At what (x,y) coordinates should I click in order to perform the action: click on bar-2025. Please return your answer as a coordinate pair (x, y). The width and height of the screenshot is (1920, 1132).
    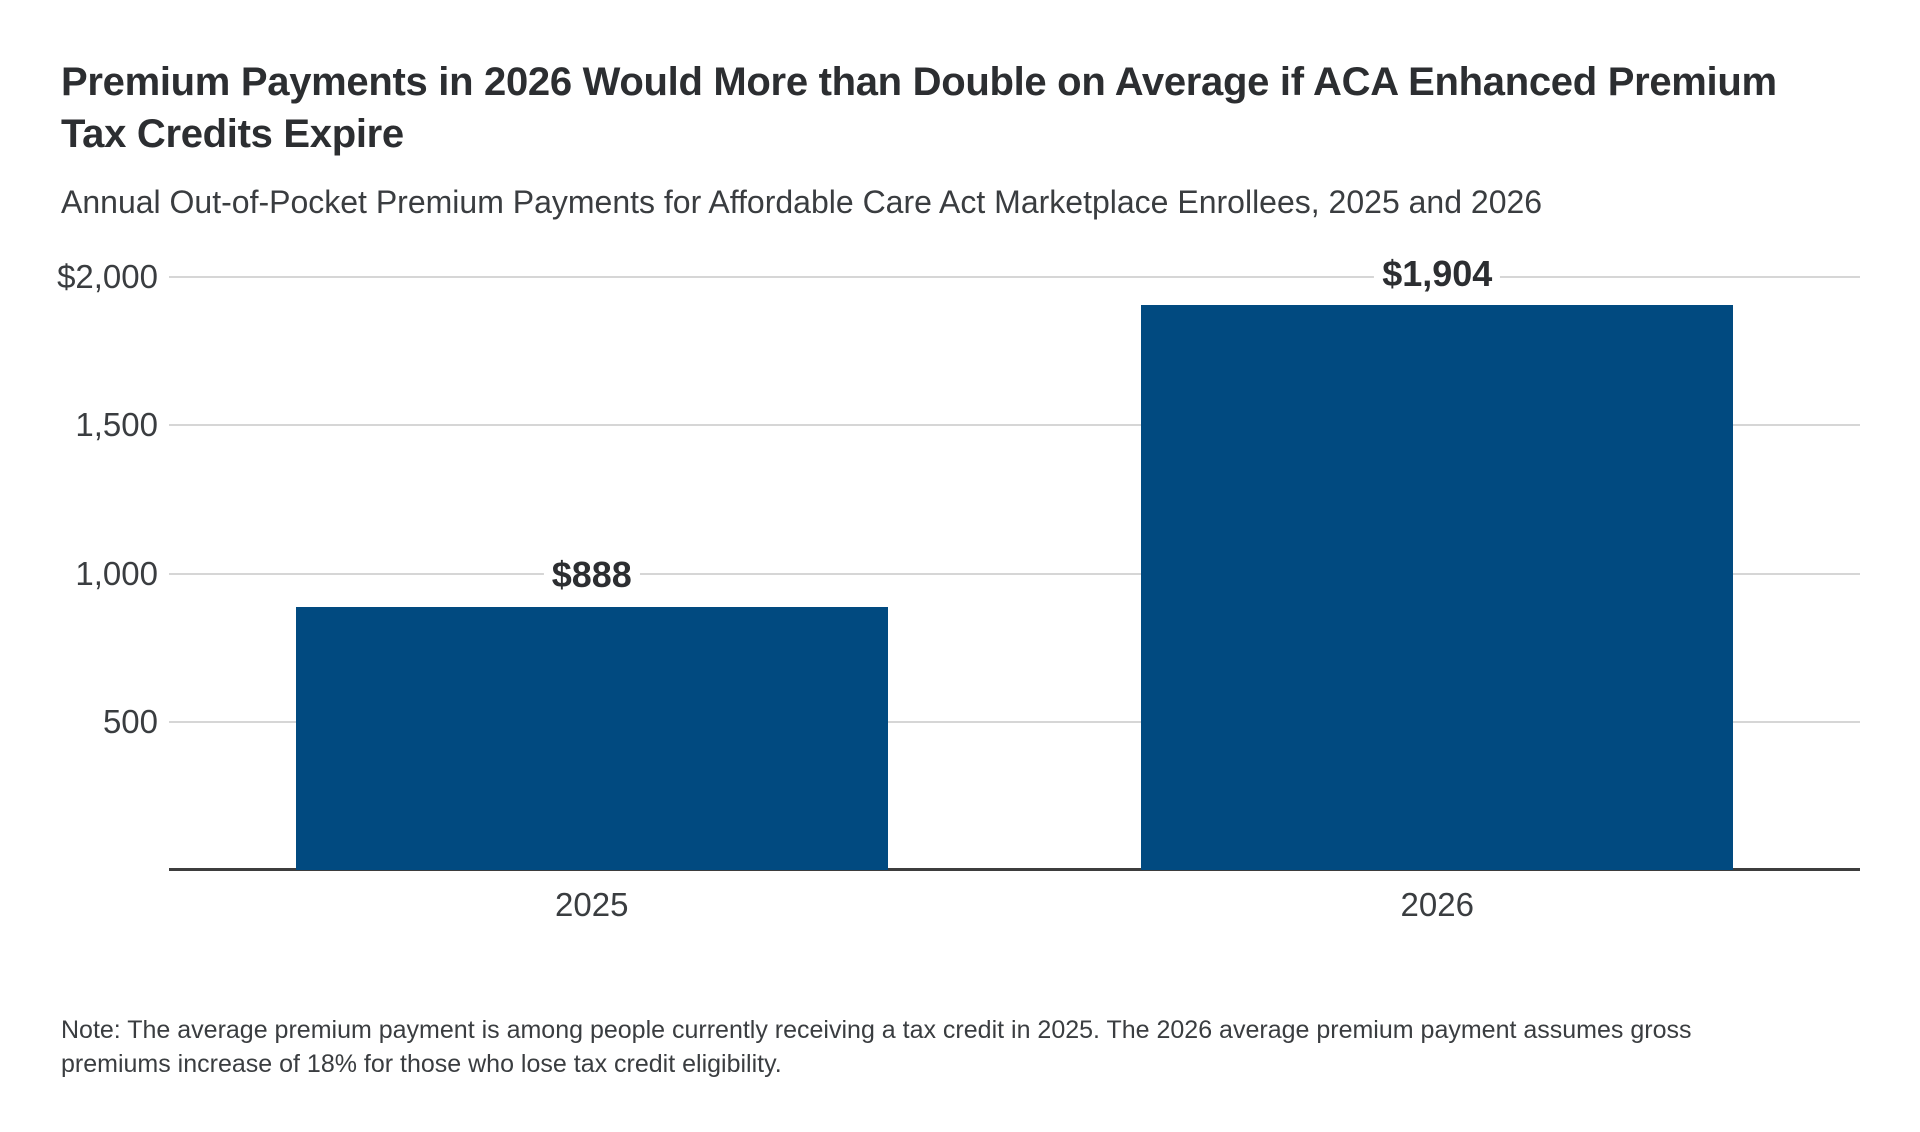
    Looking at the image, I should click on (591, 738).